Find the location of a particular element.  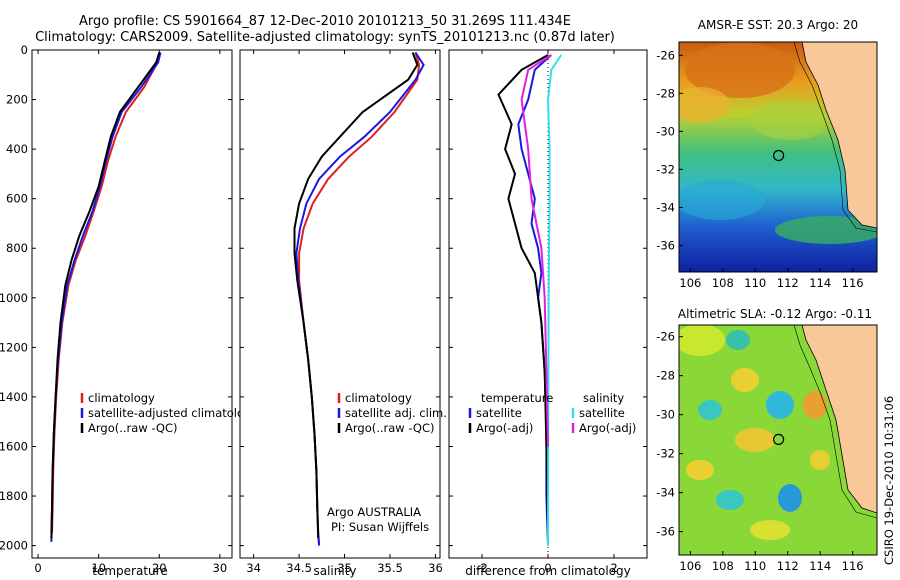

y-tick-label: 1400 is located at coordinates (14, 397).